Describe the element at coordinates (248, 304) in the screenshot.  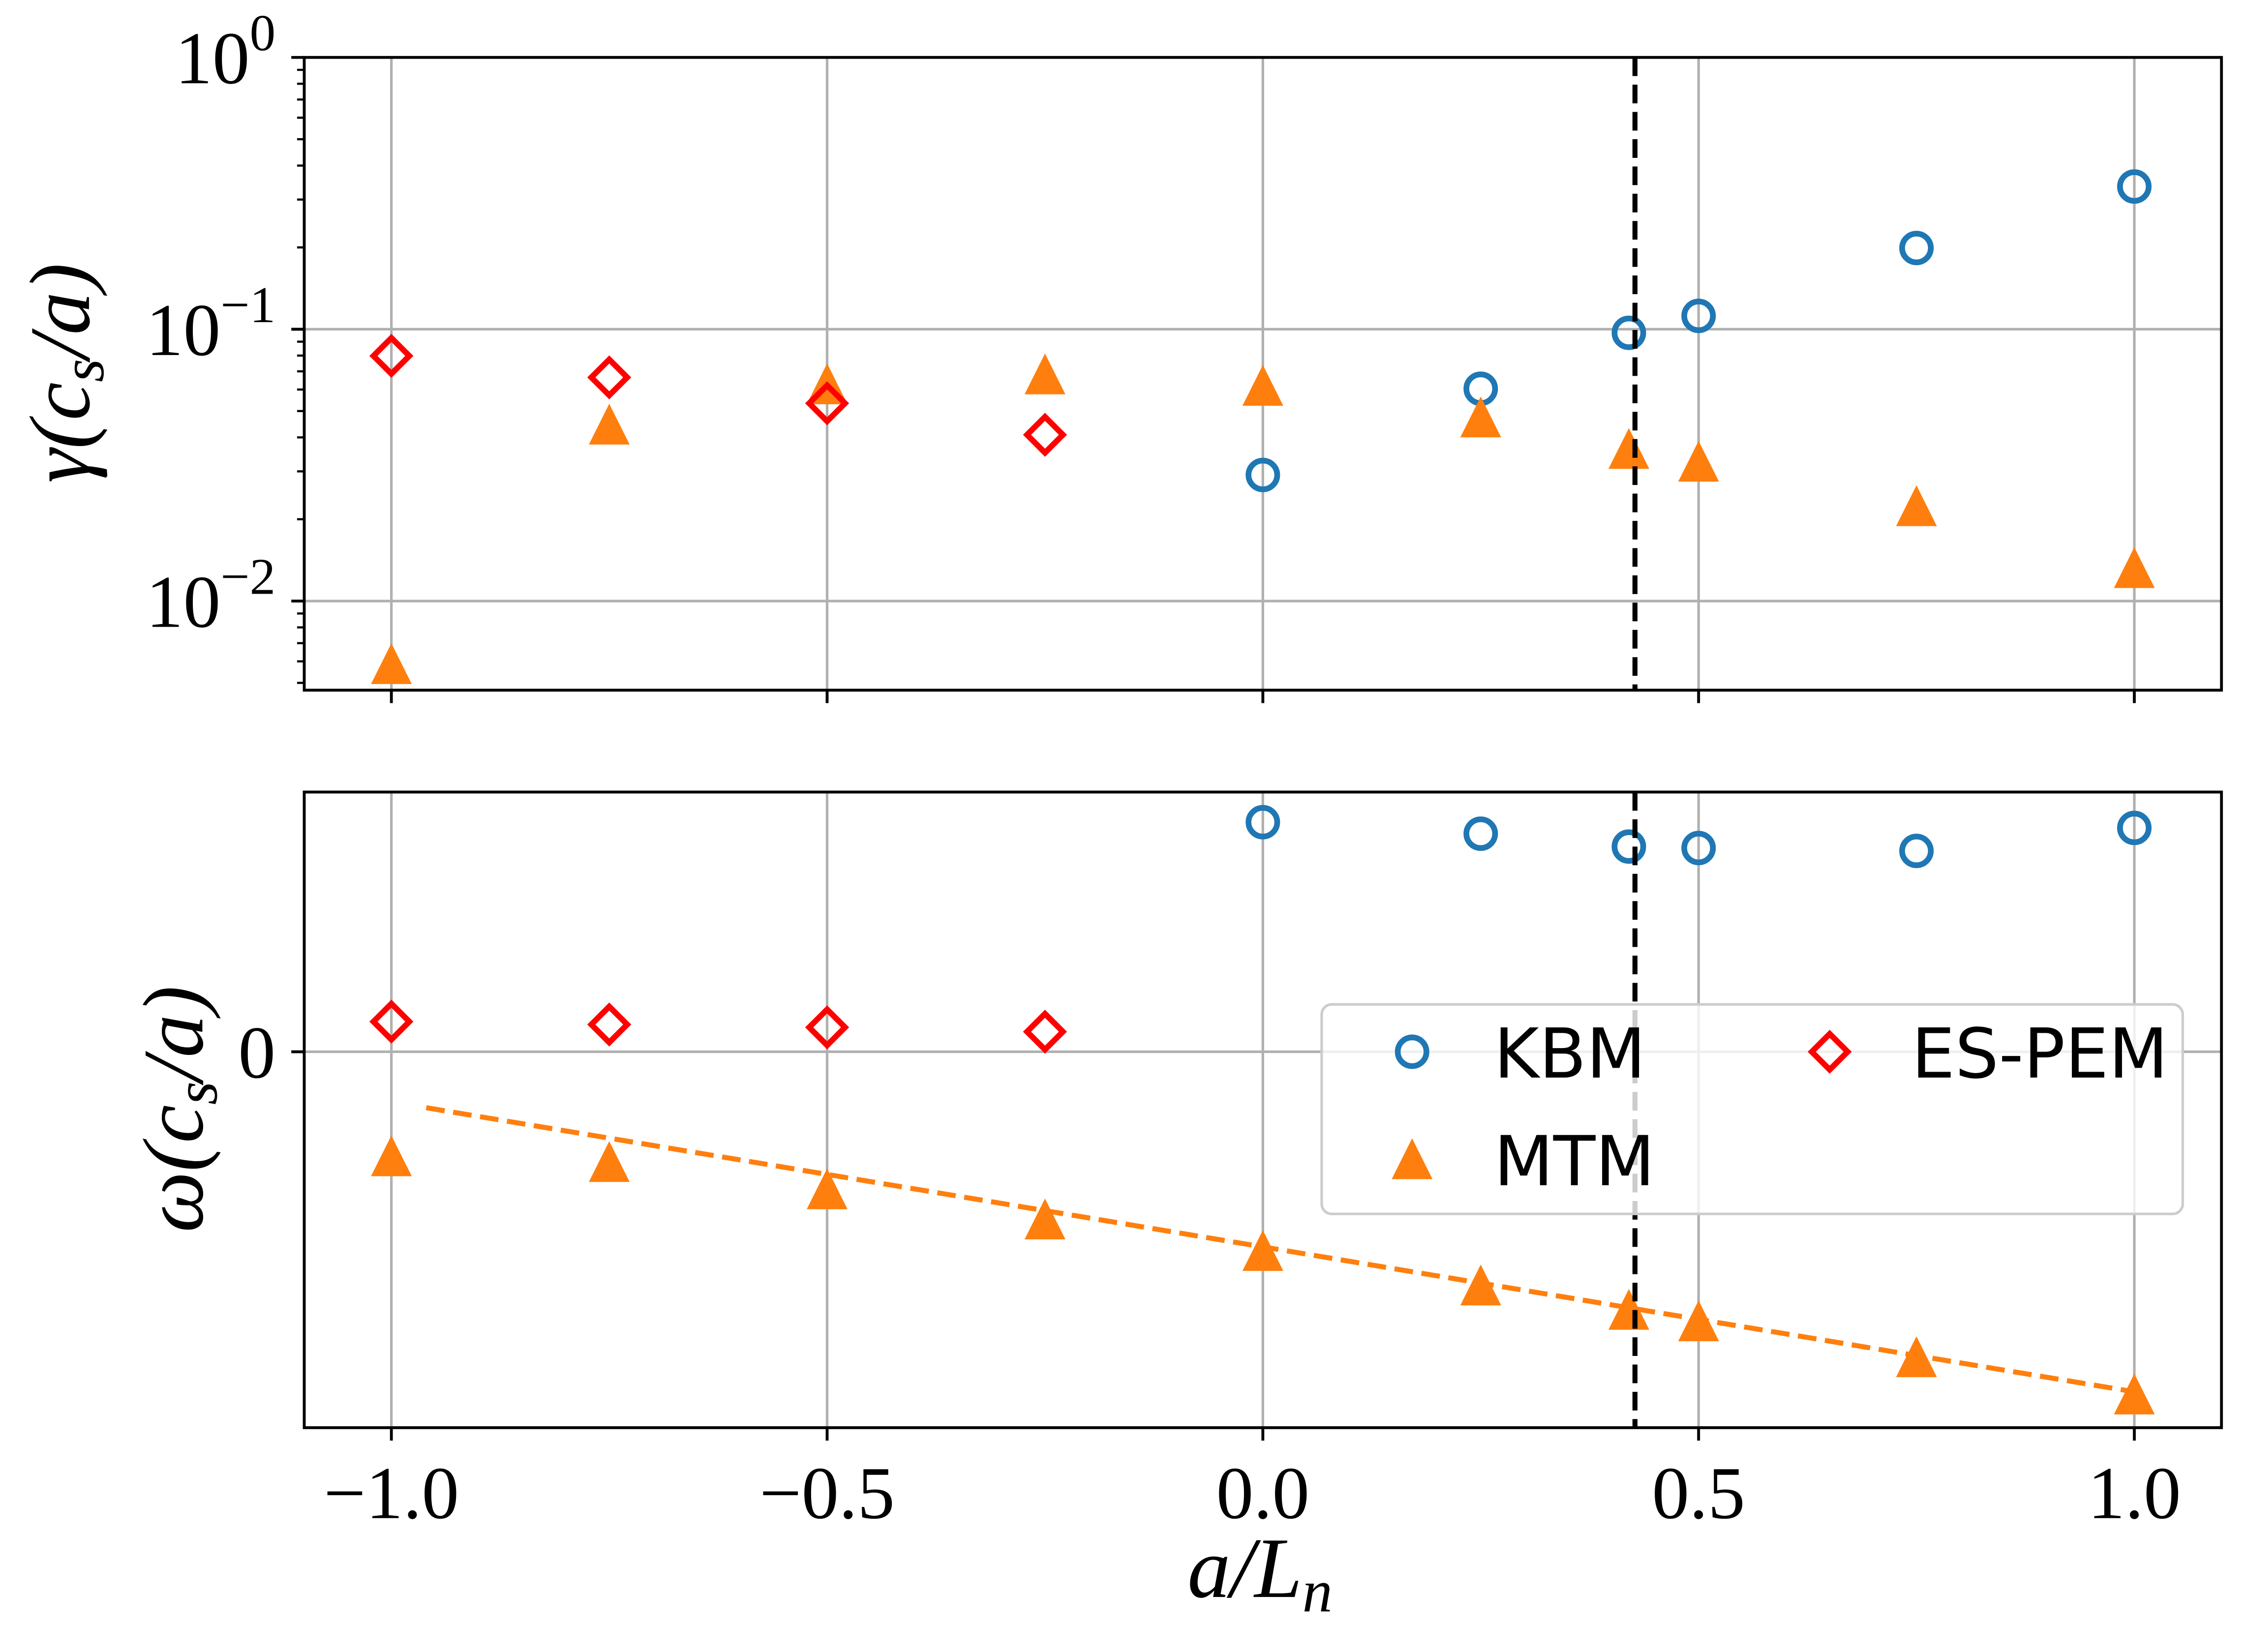
I see `y-tick-label-exponent: −1` at that location.